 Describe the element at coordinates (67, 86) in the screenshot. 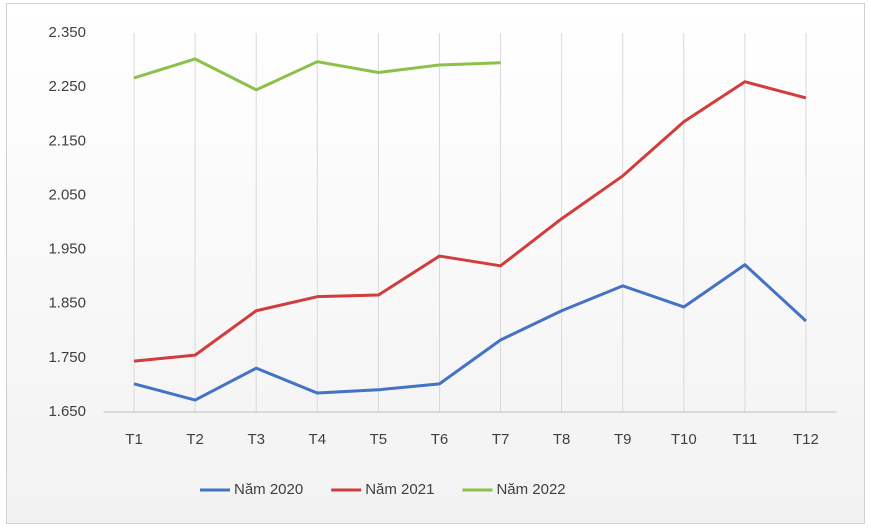

I see `y-tick-label: 2.250` at that location.